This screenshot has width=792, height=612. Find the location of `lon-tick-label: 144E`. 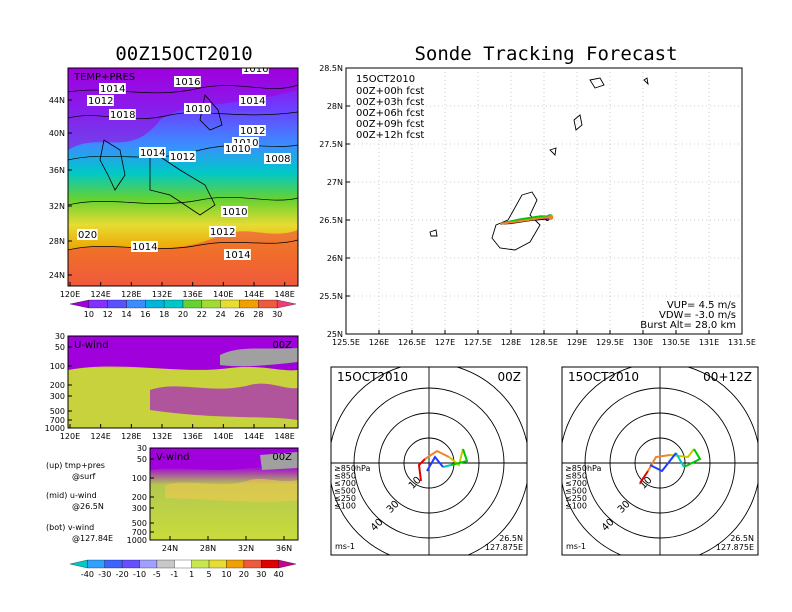

lon-tick-label: 144E is located at coordinates (254, 294).